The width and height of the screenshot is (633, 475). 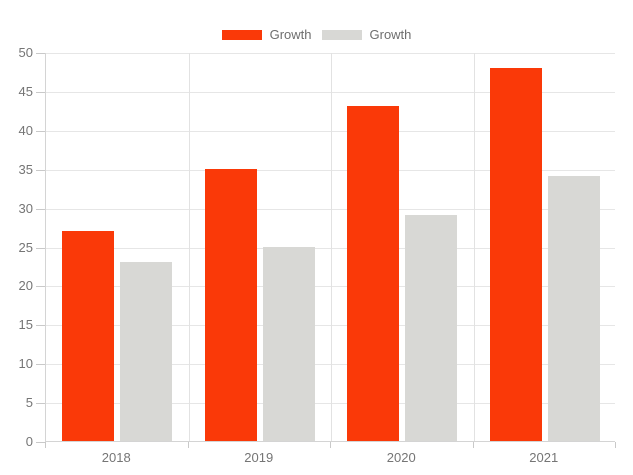 I want to click on y-axis-tick-label: 25, so click(x=25, y=247).